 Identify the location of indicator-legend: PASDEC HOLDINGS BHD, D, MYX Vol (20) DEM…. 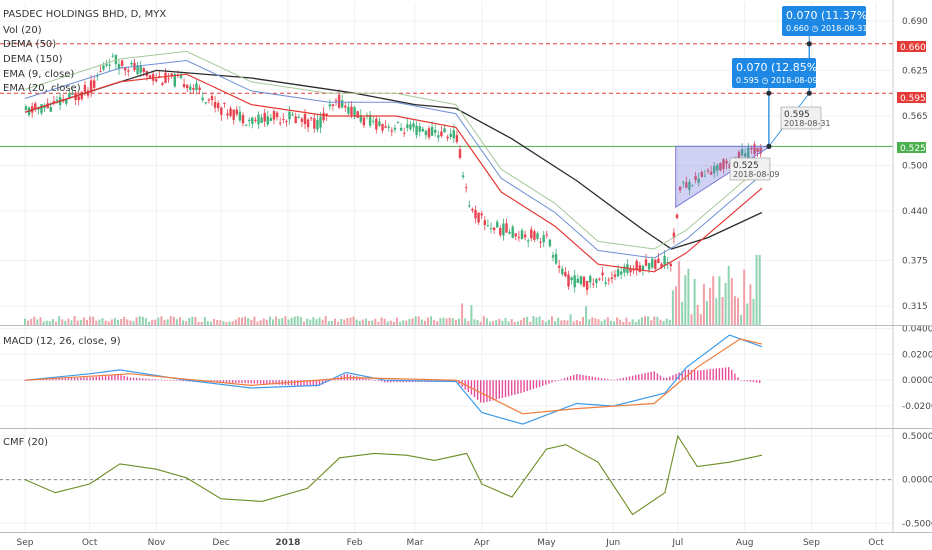
(84, 228).